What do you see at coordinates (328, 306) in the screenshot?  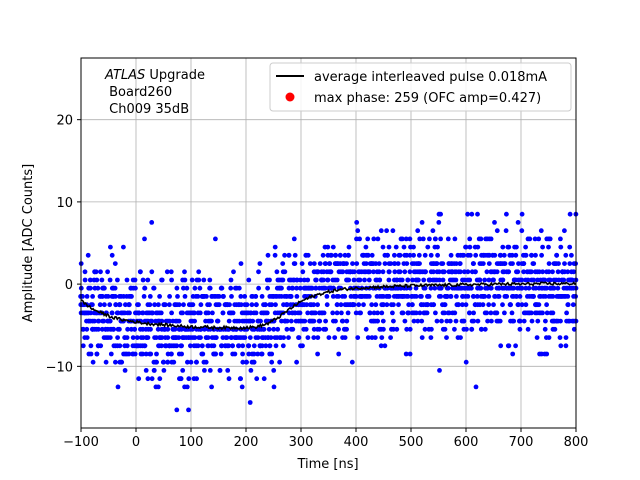 I see `average-pulse-line` at bounding box center [328, 306].